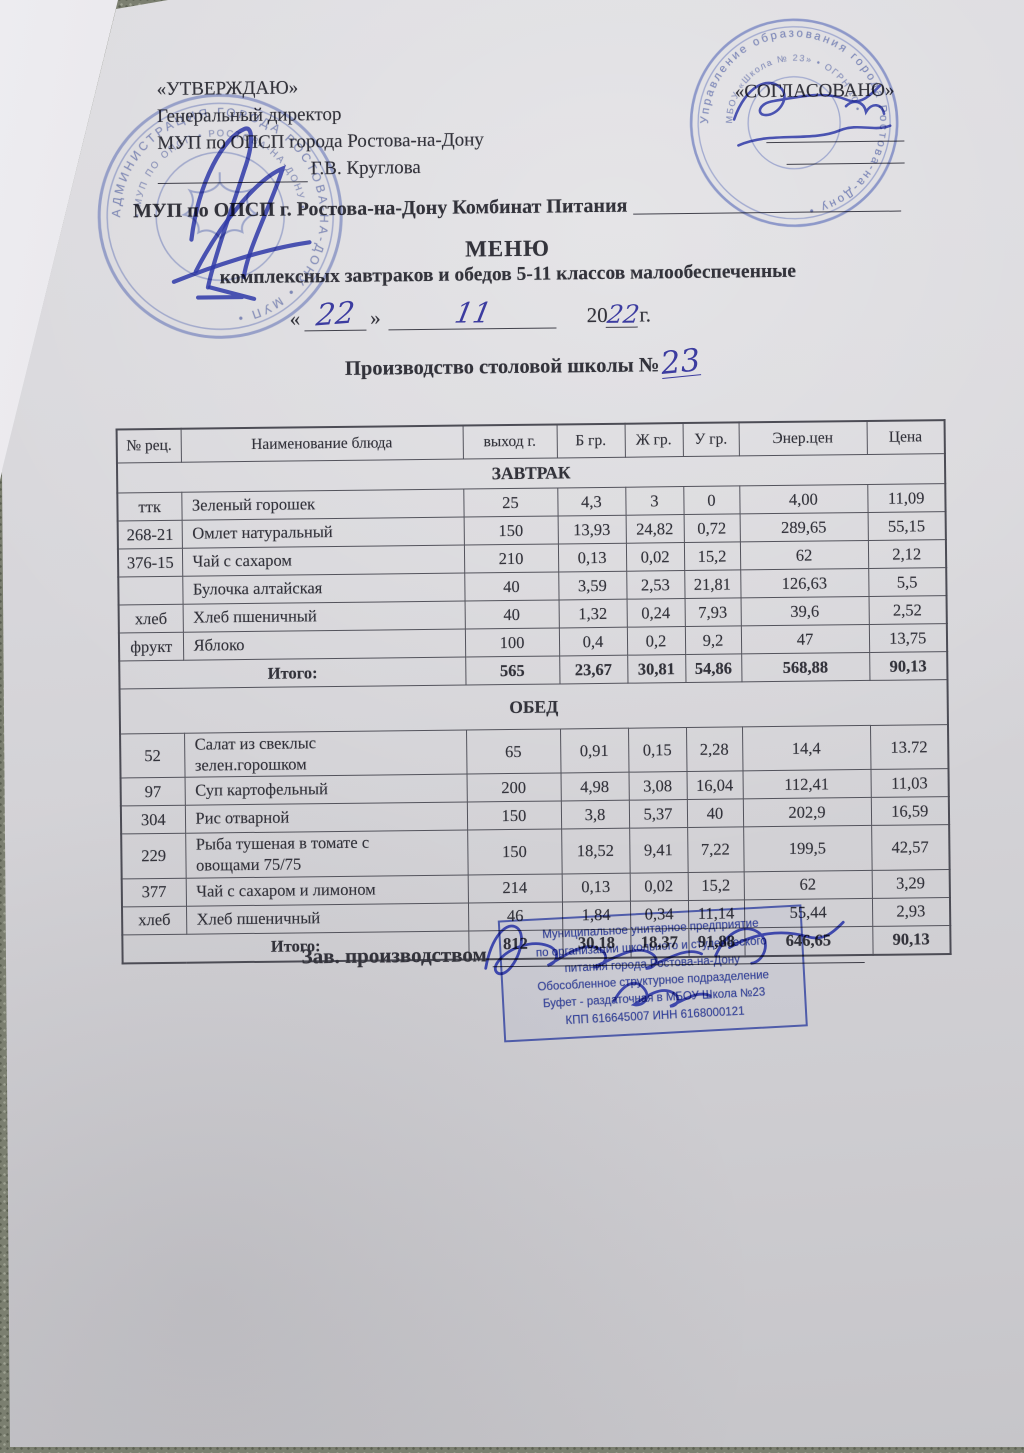  Describe the element at coordinates (656, 641) in the screenshot. I see `table-cell: 0,2` at that location.